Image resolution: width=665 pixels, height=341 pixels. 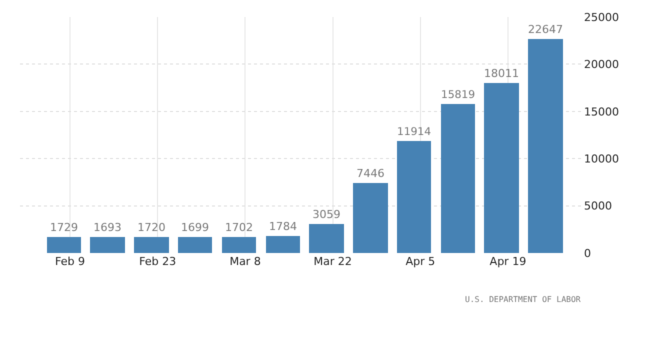 What do you see at coordinates (421, 261) in the screenshot?
I see `x-tick-label: Apr 5` at bounding box center [421, 261].